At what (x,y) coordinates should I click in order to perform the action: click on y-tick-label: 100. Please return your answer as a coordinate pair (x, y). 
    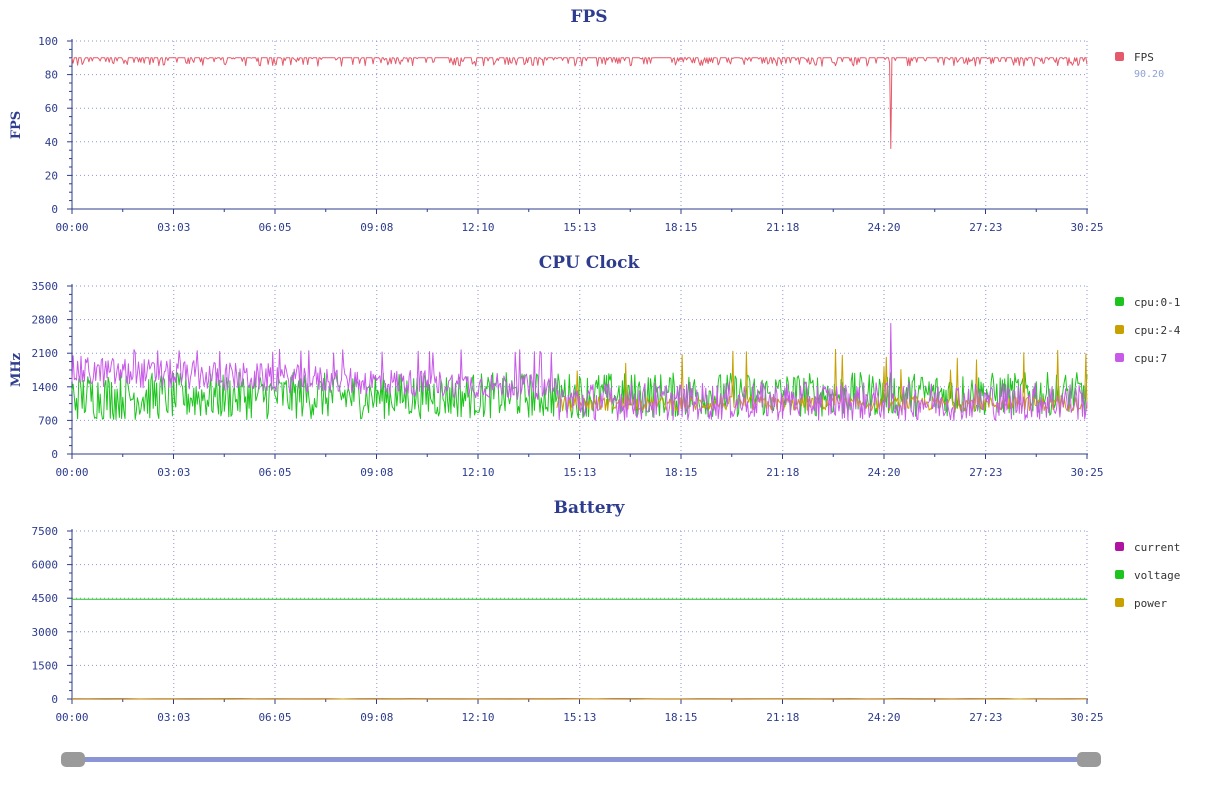
    Looking at the image, I should click on (48, 41).